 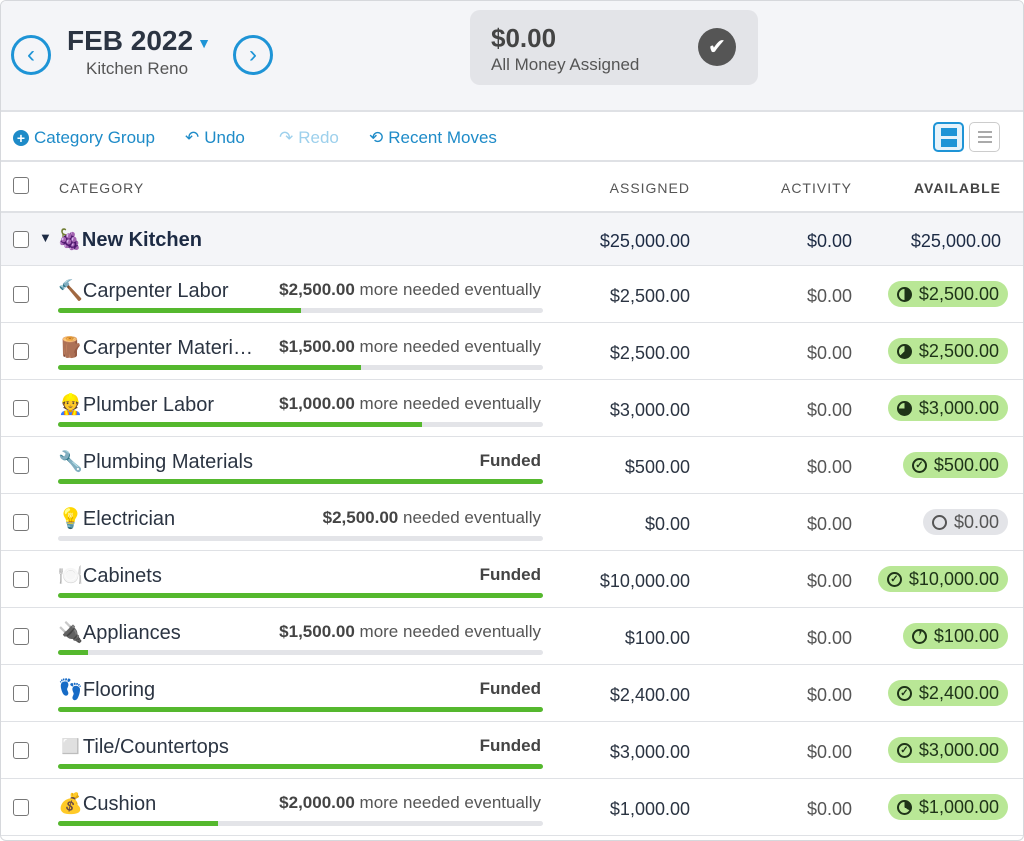 What do you see at coordinates (976, 521) in the screenshot?
I see `available-amount: $0.00` at bounding box center [976, 521].